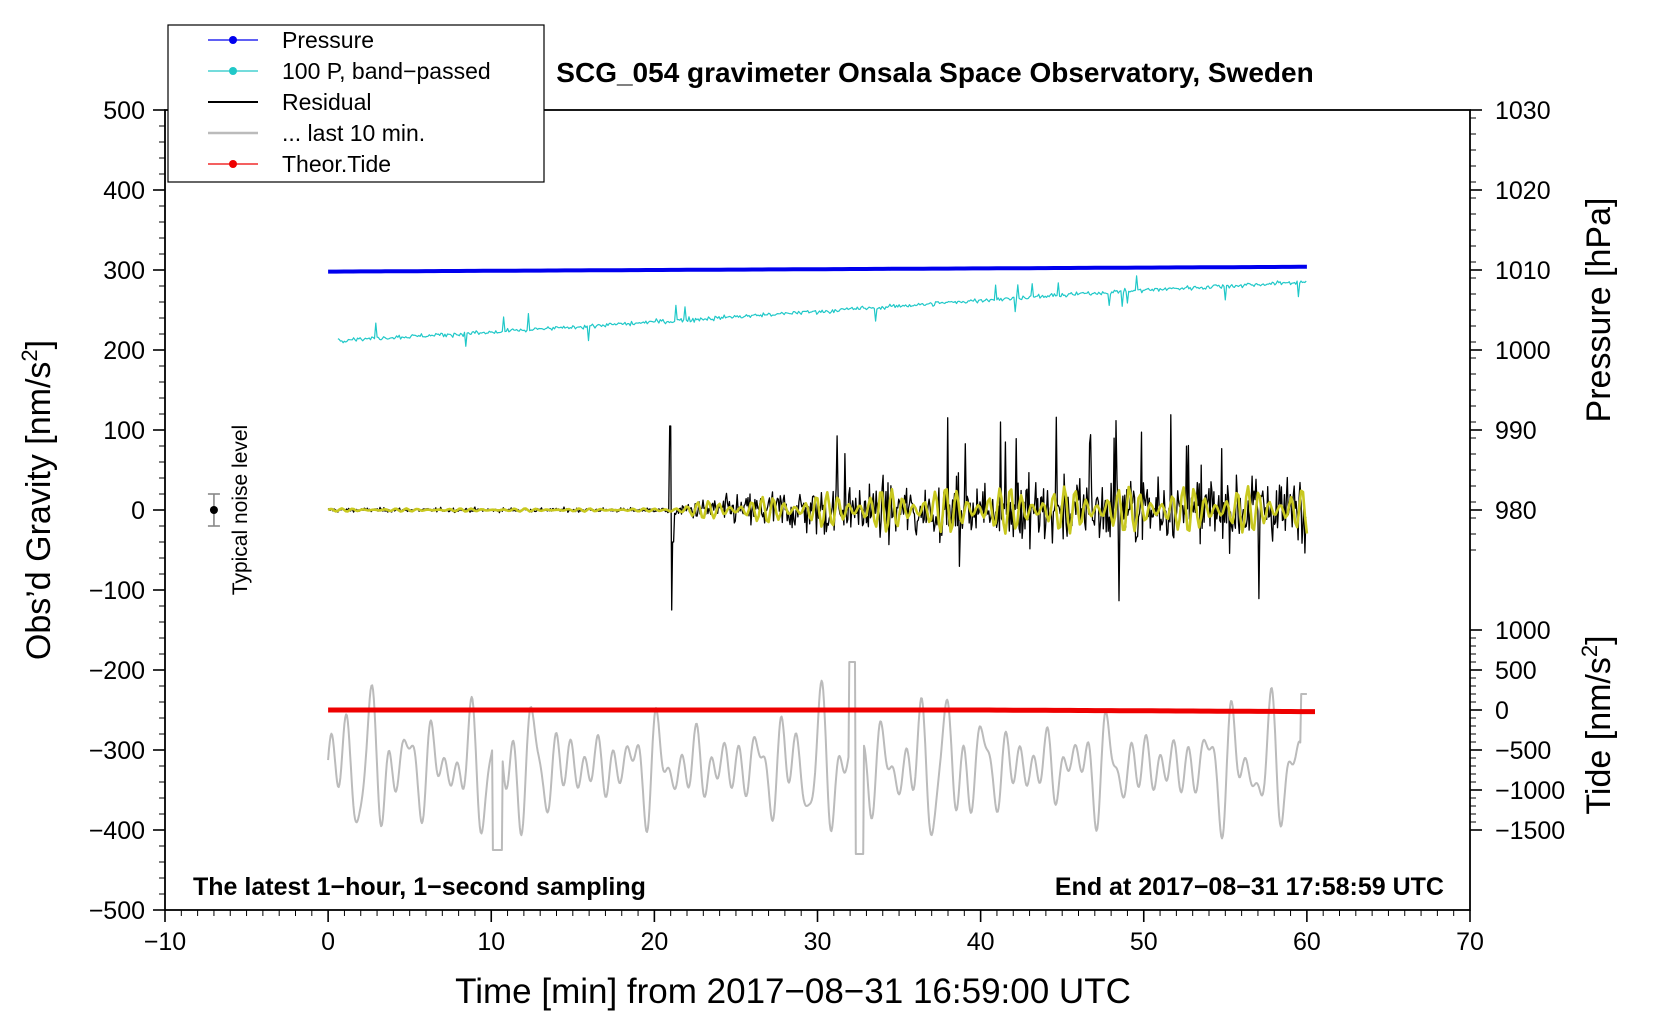 The width and height of the screenshot is (1660, 1020). What do you see at coordinates (1523, 271) in the screenshot?
I see `pressure-tick-label: 1010` at bounding box center [1523, 271].